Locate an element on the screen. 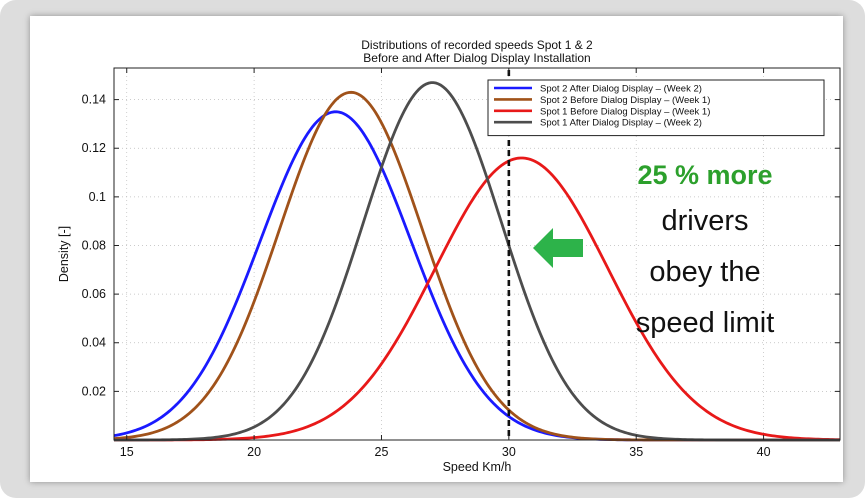 The image size is (865, 498). x-tick-label: 15 is located at coordinates (127, 452).